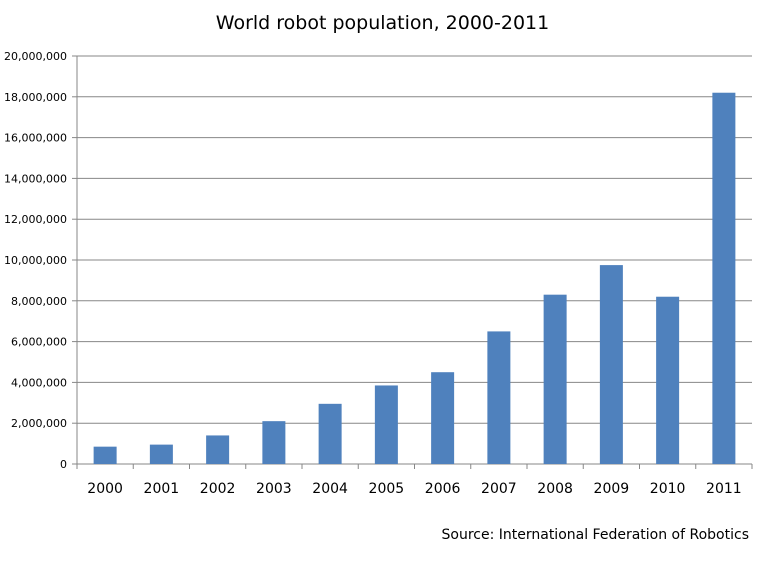 The height and width of the screenshot is (571, 765). Describe the element at coordinates (35, 219) in the screenshot. I see `y-tick-label: 12,000,000` at that location.